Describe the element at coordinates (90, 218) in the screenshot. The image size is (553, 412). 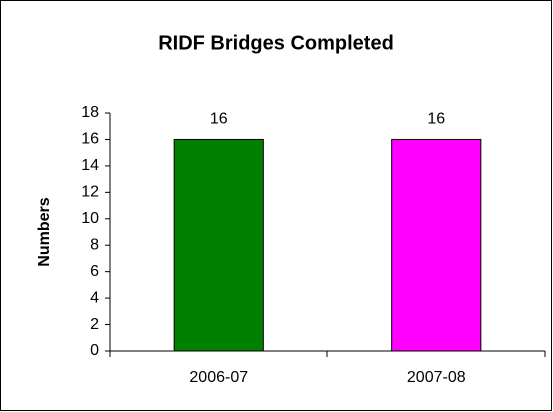
I see `y-tick-label: 10` at that location.